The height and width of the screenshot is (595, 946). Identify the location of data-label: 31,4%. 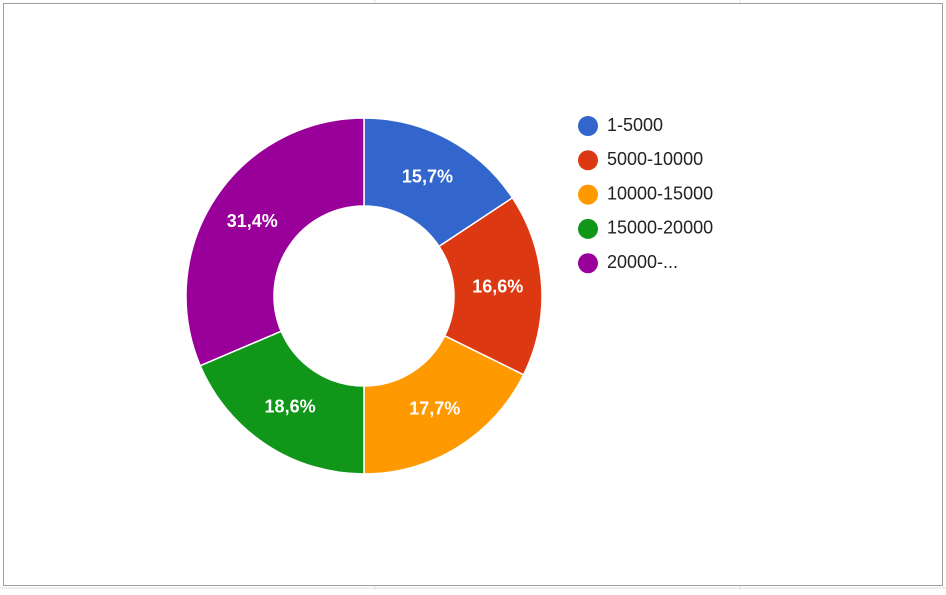
(252, 221).